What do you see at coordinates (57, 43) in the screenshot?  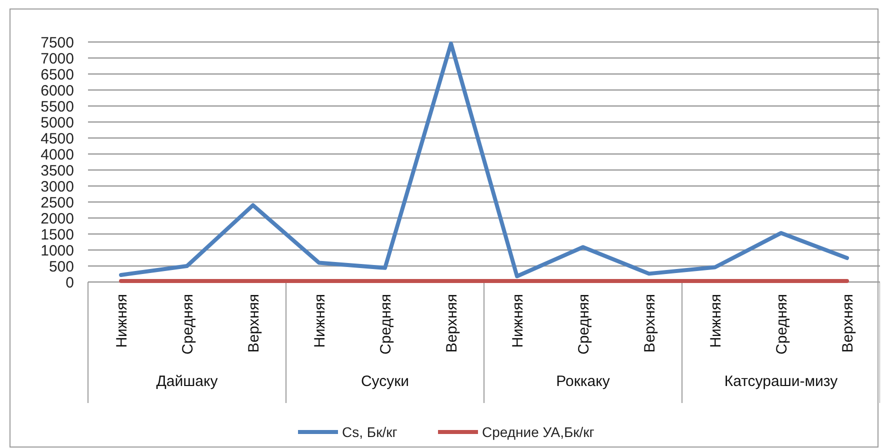 I see `y-tick-label: 7500` at bounding box center [57, 43].